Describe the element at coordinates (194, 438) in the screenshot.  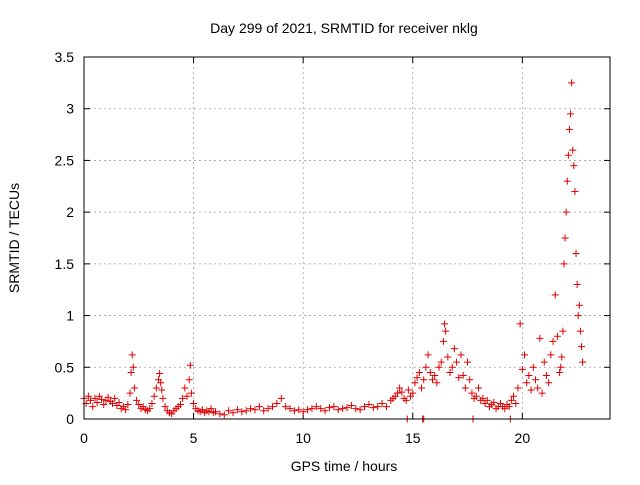
I see `x-tick-label: 5` at that location.